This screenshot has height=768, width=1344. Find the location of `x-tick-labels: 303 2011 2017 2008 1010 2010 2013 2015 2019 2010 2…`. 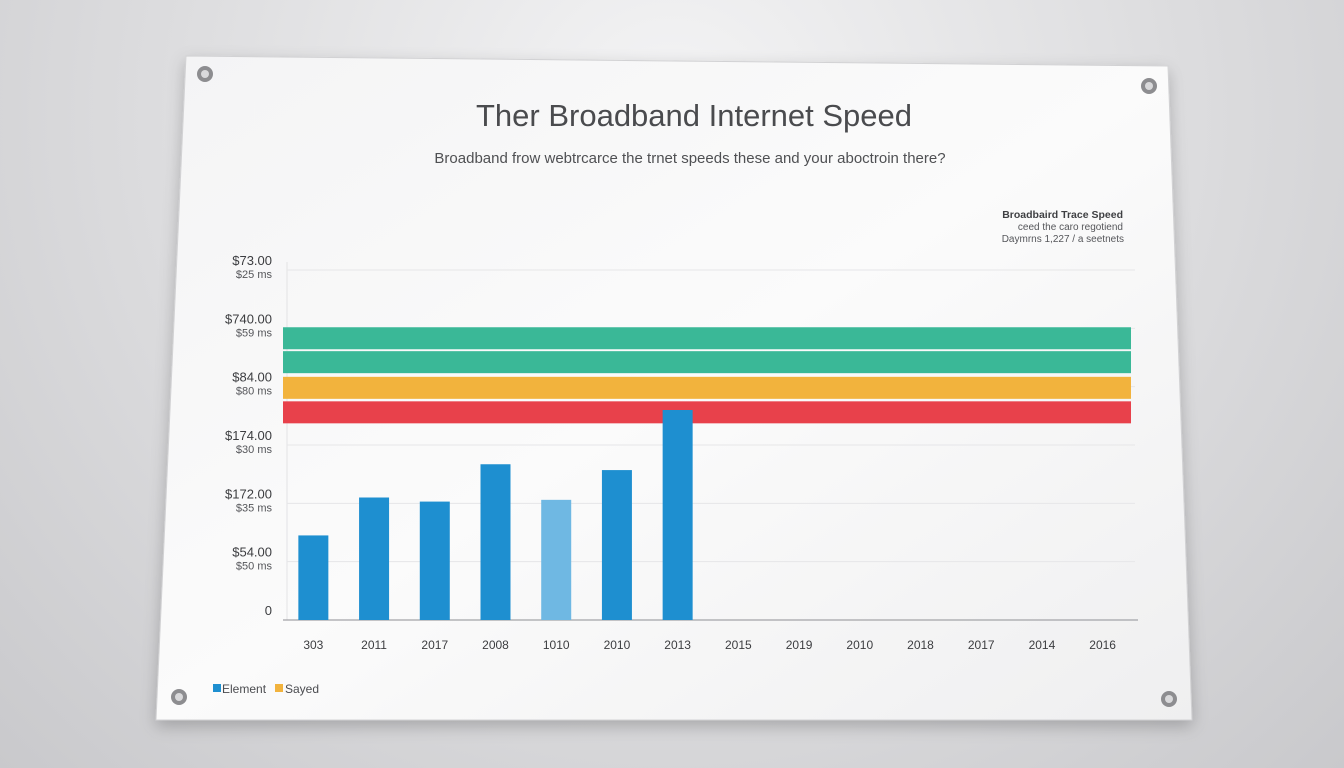

x-tick-labels: 303 2011 2017 2008 1010 2010 2013 2015 2019 2010 2… is located at coordinates (709, 645).